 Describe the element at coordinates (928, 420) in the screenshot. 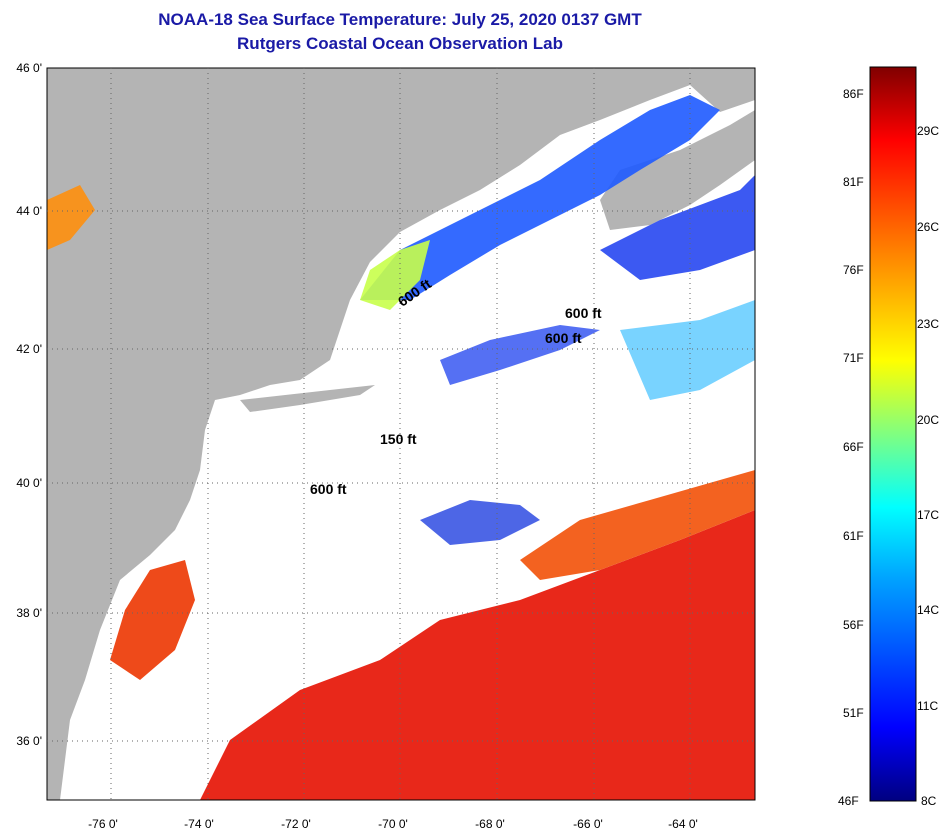

I see `colorbar-label-c: 20C` at that location.